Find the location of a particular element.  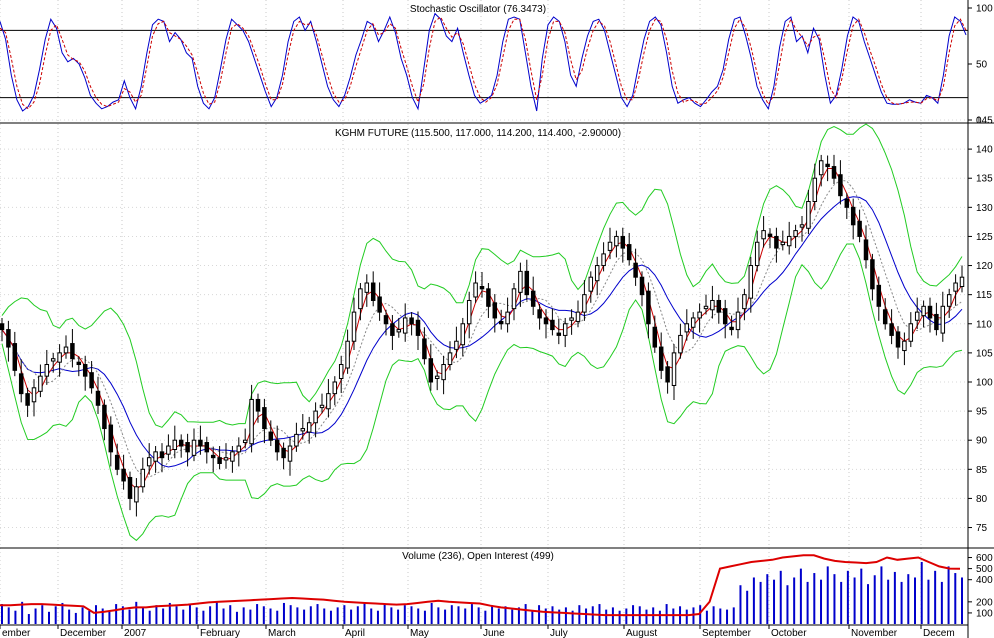

price-y-tick-label: 90 is located at coordinates (982, 441).